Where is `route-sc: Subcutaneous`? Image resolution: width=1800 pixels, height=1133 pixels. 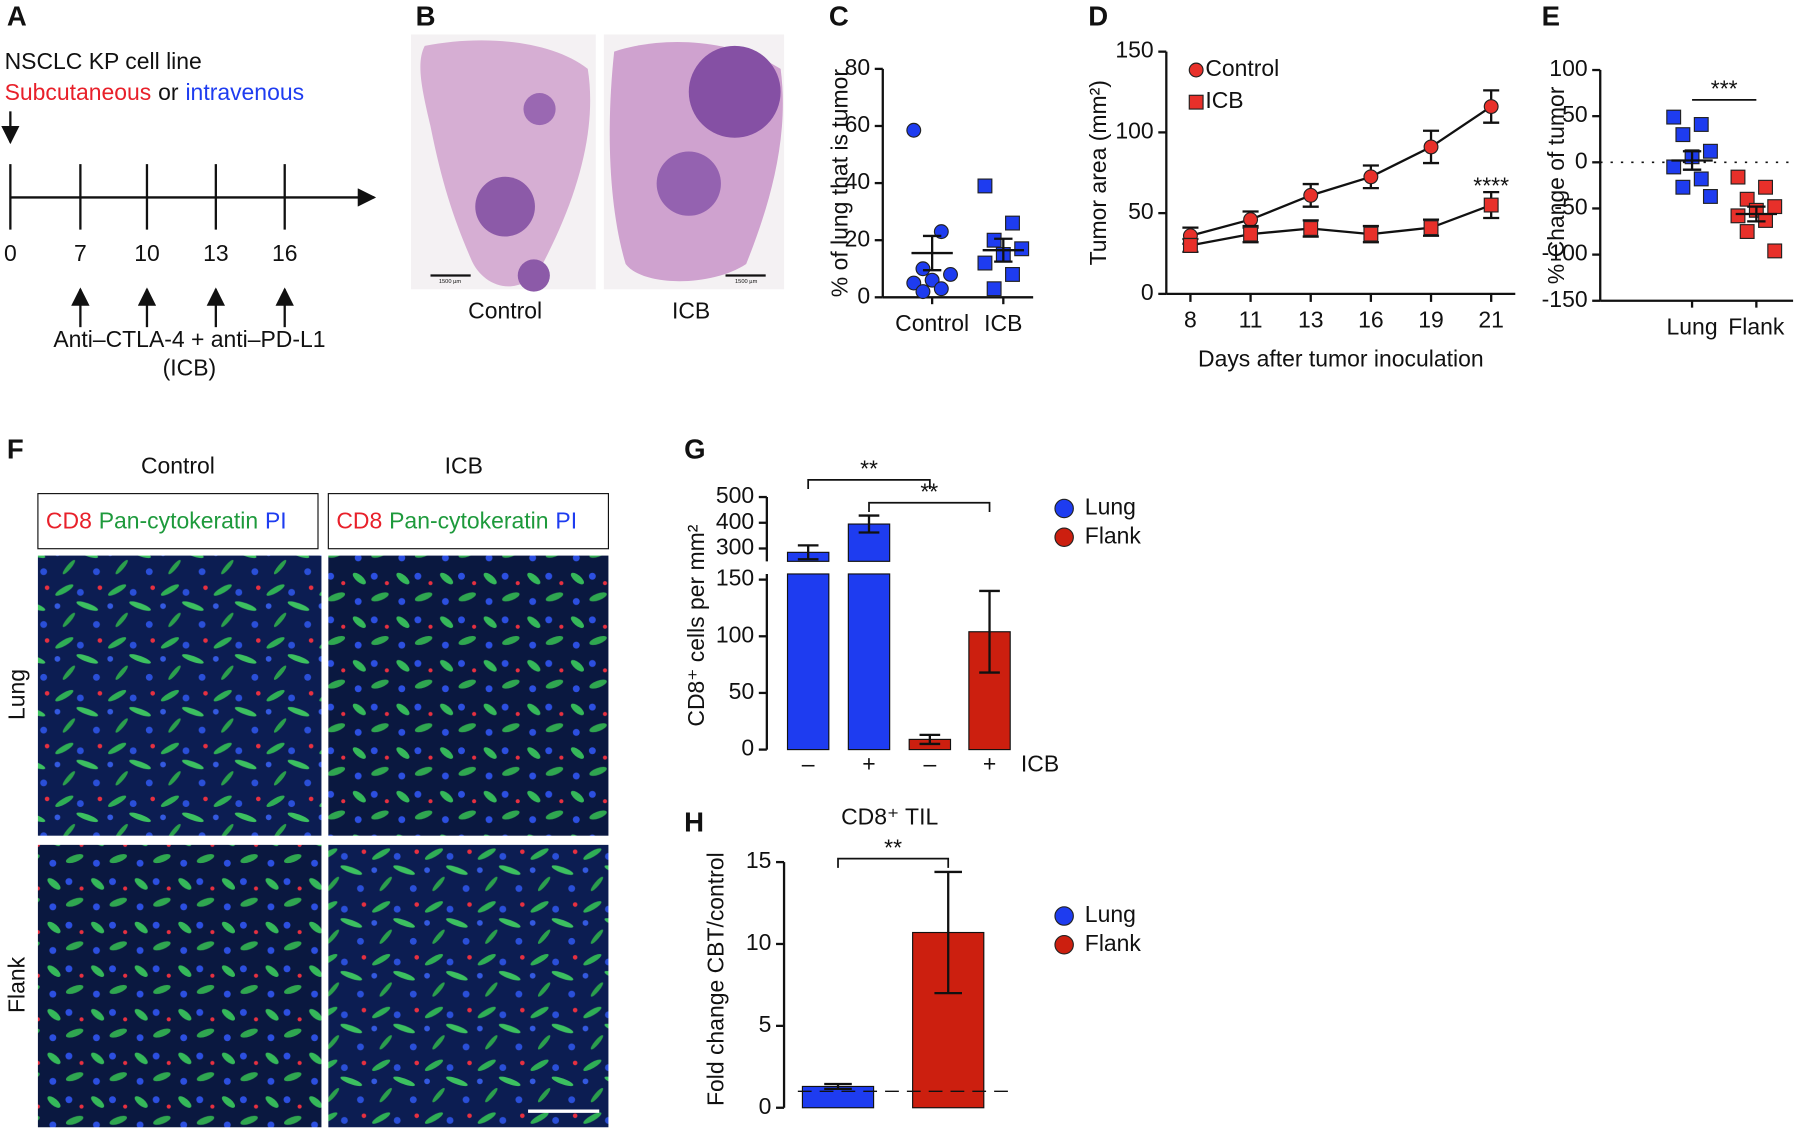 route-sc: Subcutaneous is located at coordinates (78, 92).